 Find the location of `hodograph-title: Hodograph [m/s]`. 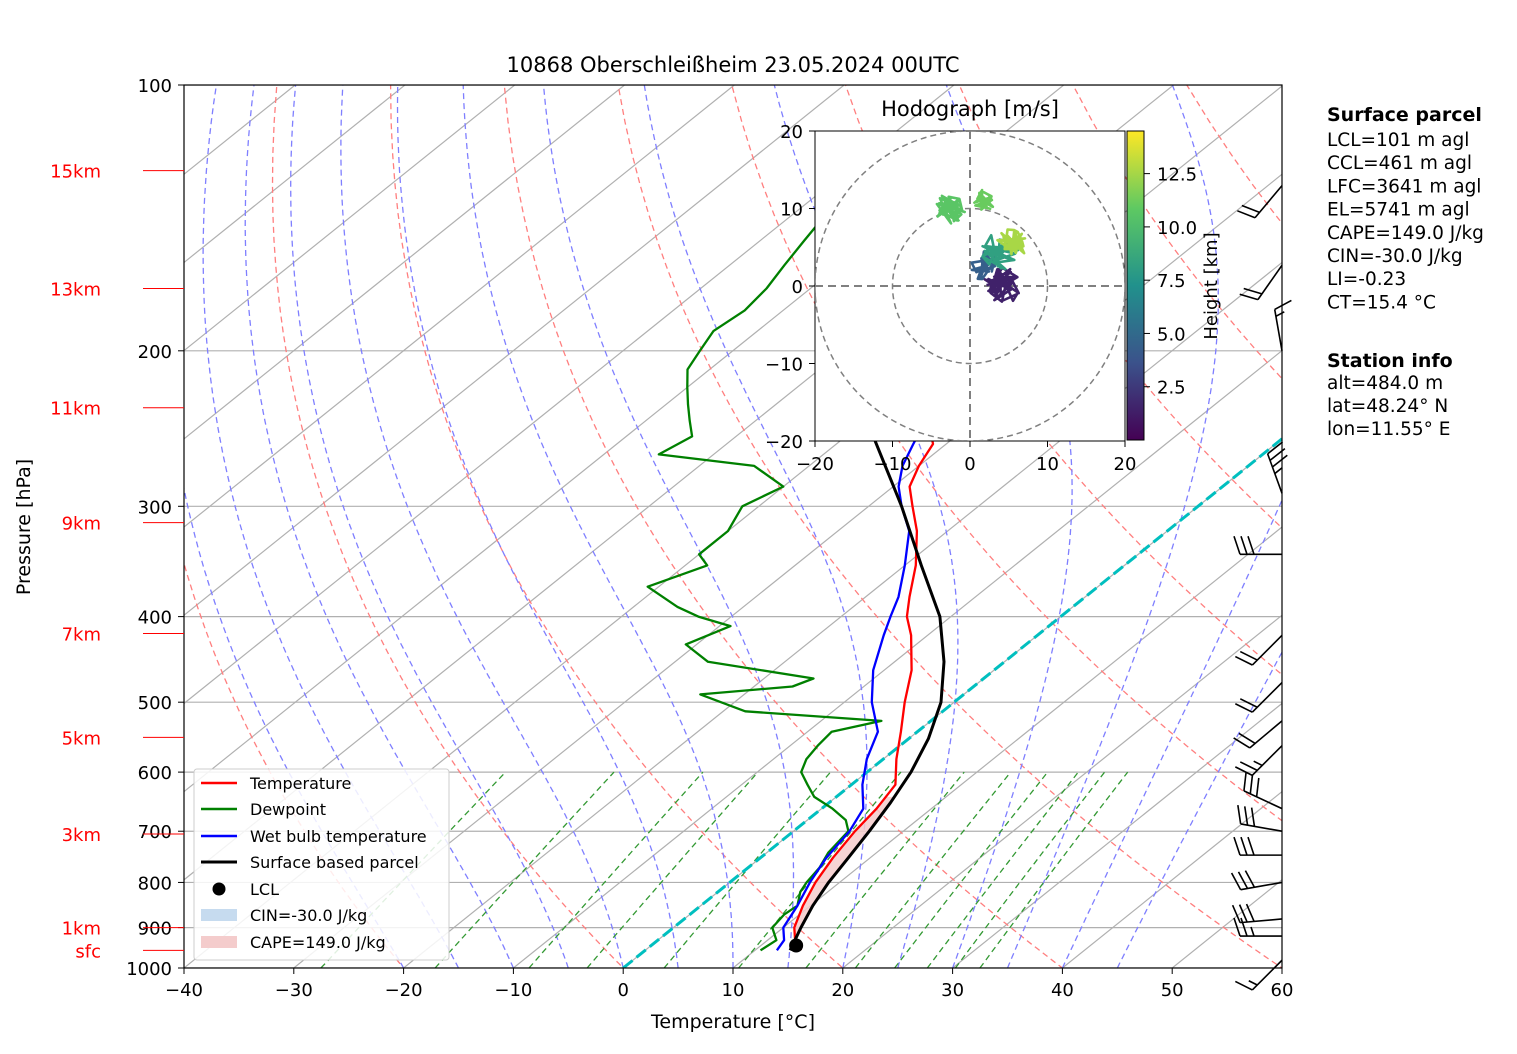

hodograph-title: Hodograph [m/s] is located at coordinates (970, 109).